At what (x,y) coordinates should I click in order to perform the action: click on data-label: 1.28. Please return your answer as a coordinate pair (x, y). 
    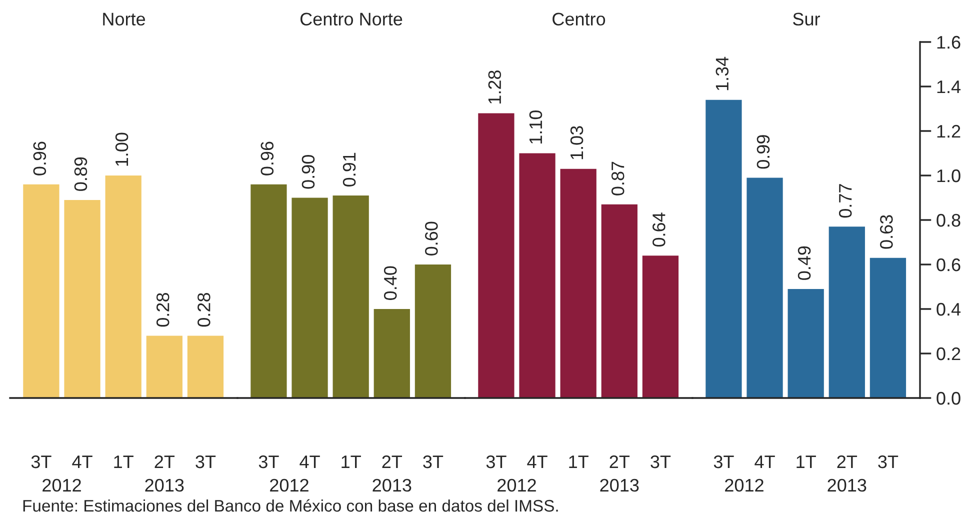
    Looking at the image, I should click on (495, 87).